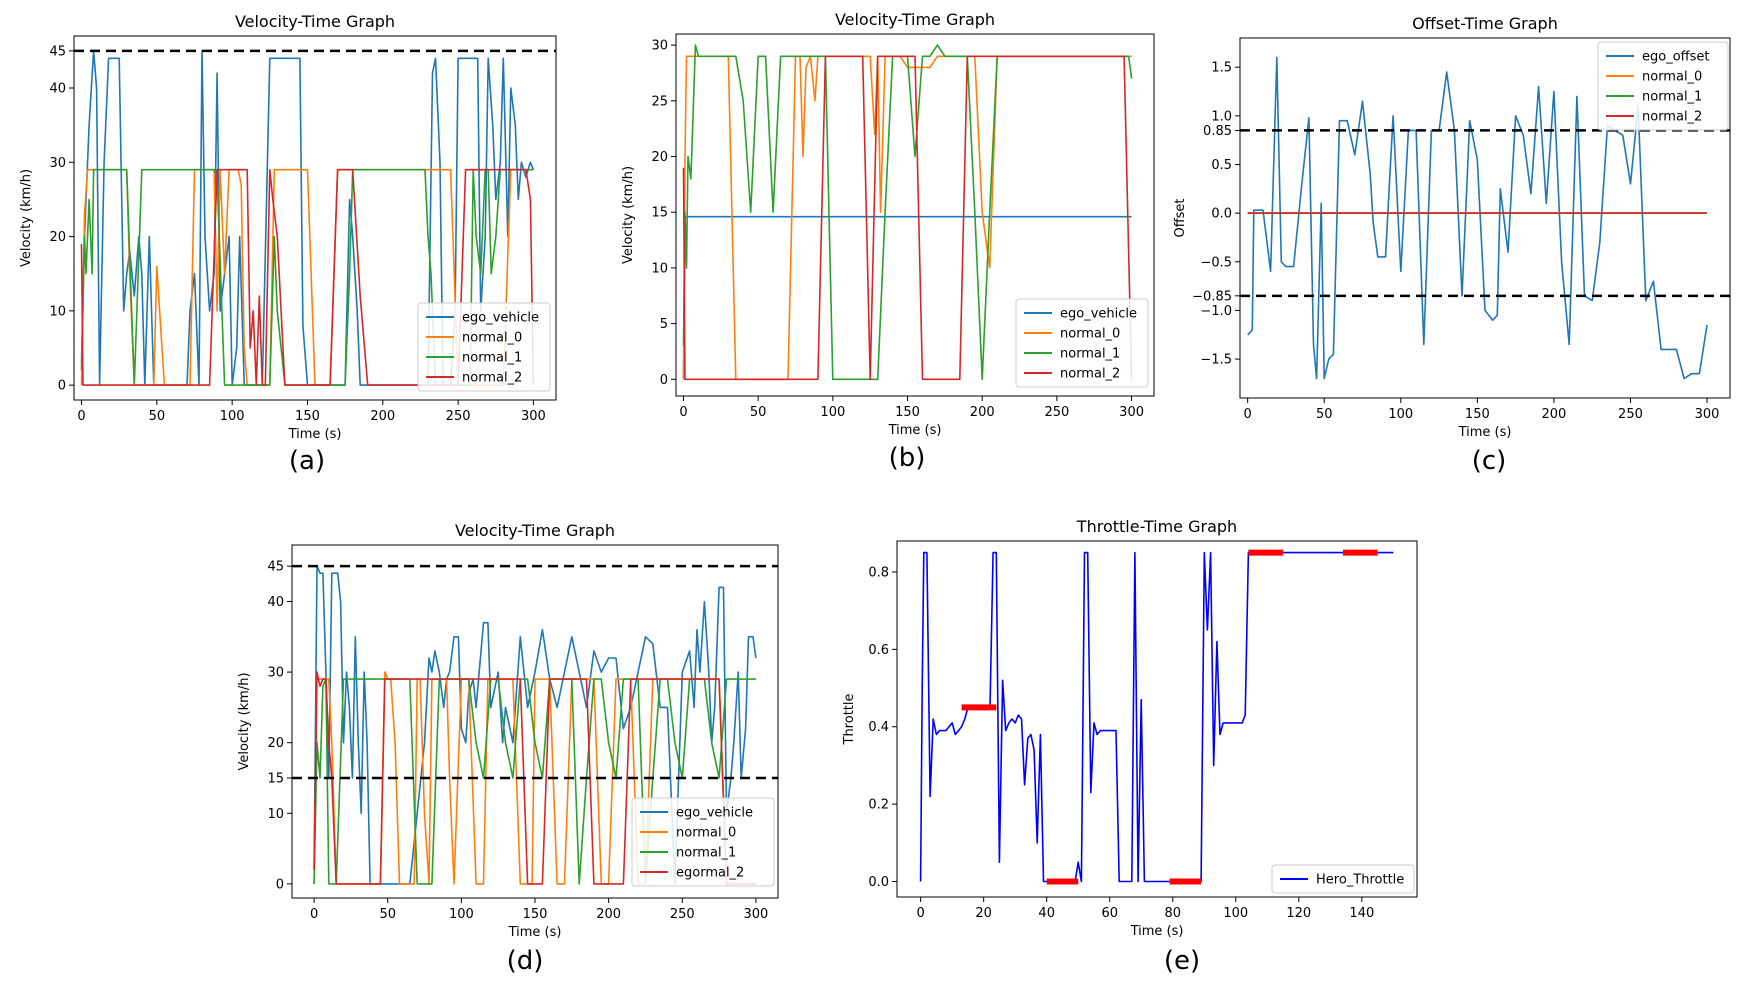 This screenshot has width=1746, height=981. What do you see at coordinates (525, 961) in the screenshot?
I see `caption-d: (d)` at bounding box center [525, 961].